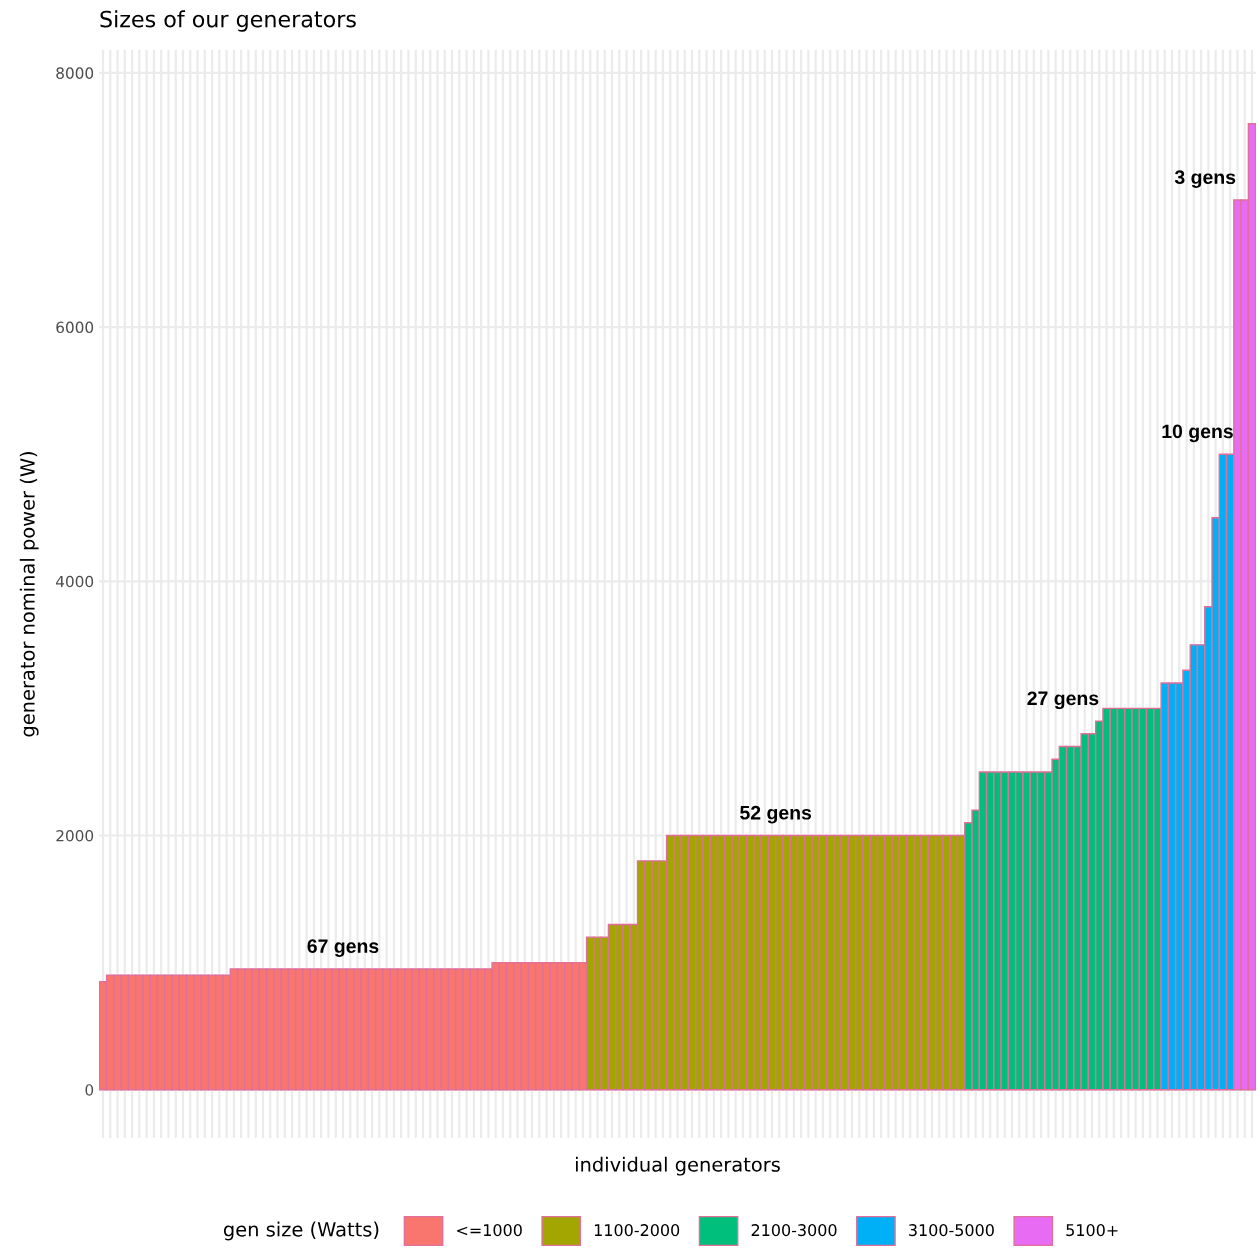  I want to click on y-tick-label: 8000, so click(75, 73).